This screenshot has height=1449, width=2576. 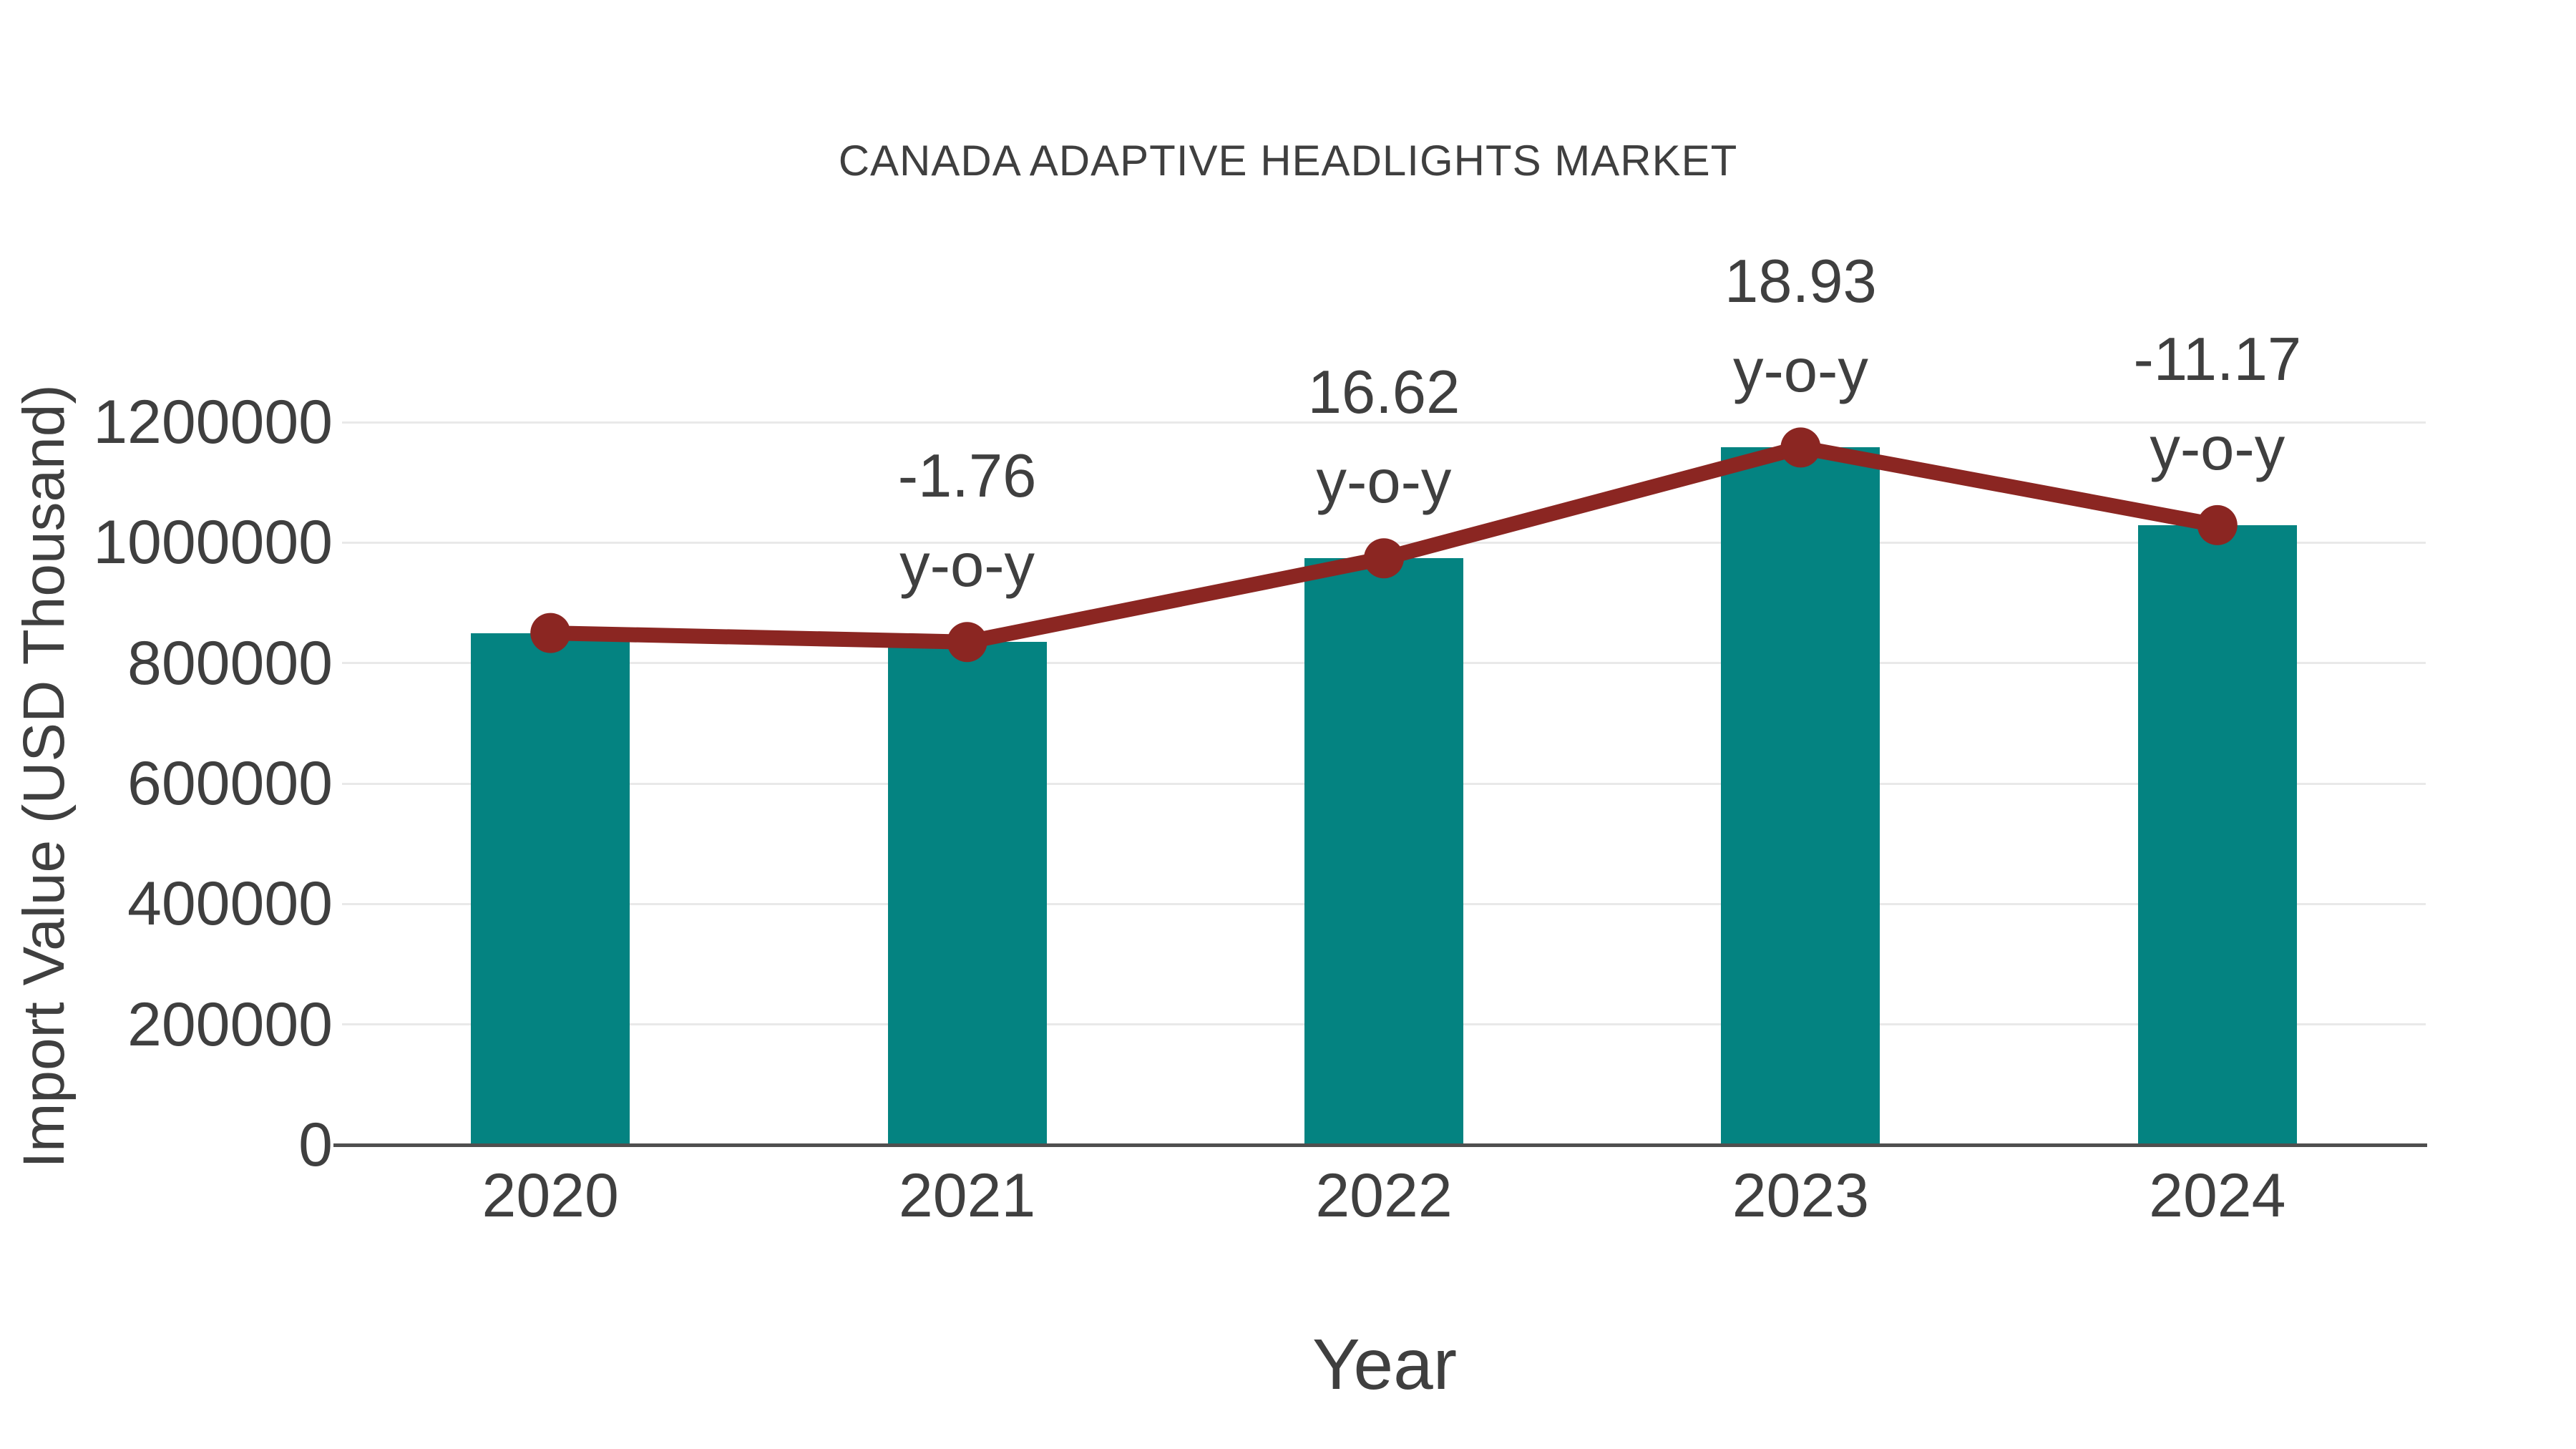 What do you see at coordinates (230, 663) in the screenshot?
I see `y-tick-label-800000: 800000` at bounding box center [230, 663].